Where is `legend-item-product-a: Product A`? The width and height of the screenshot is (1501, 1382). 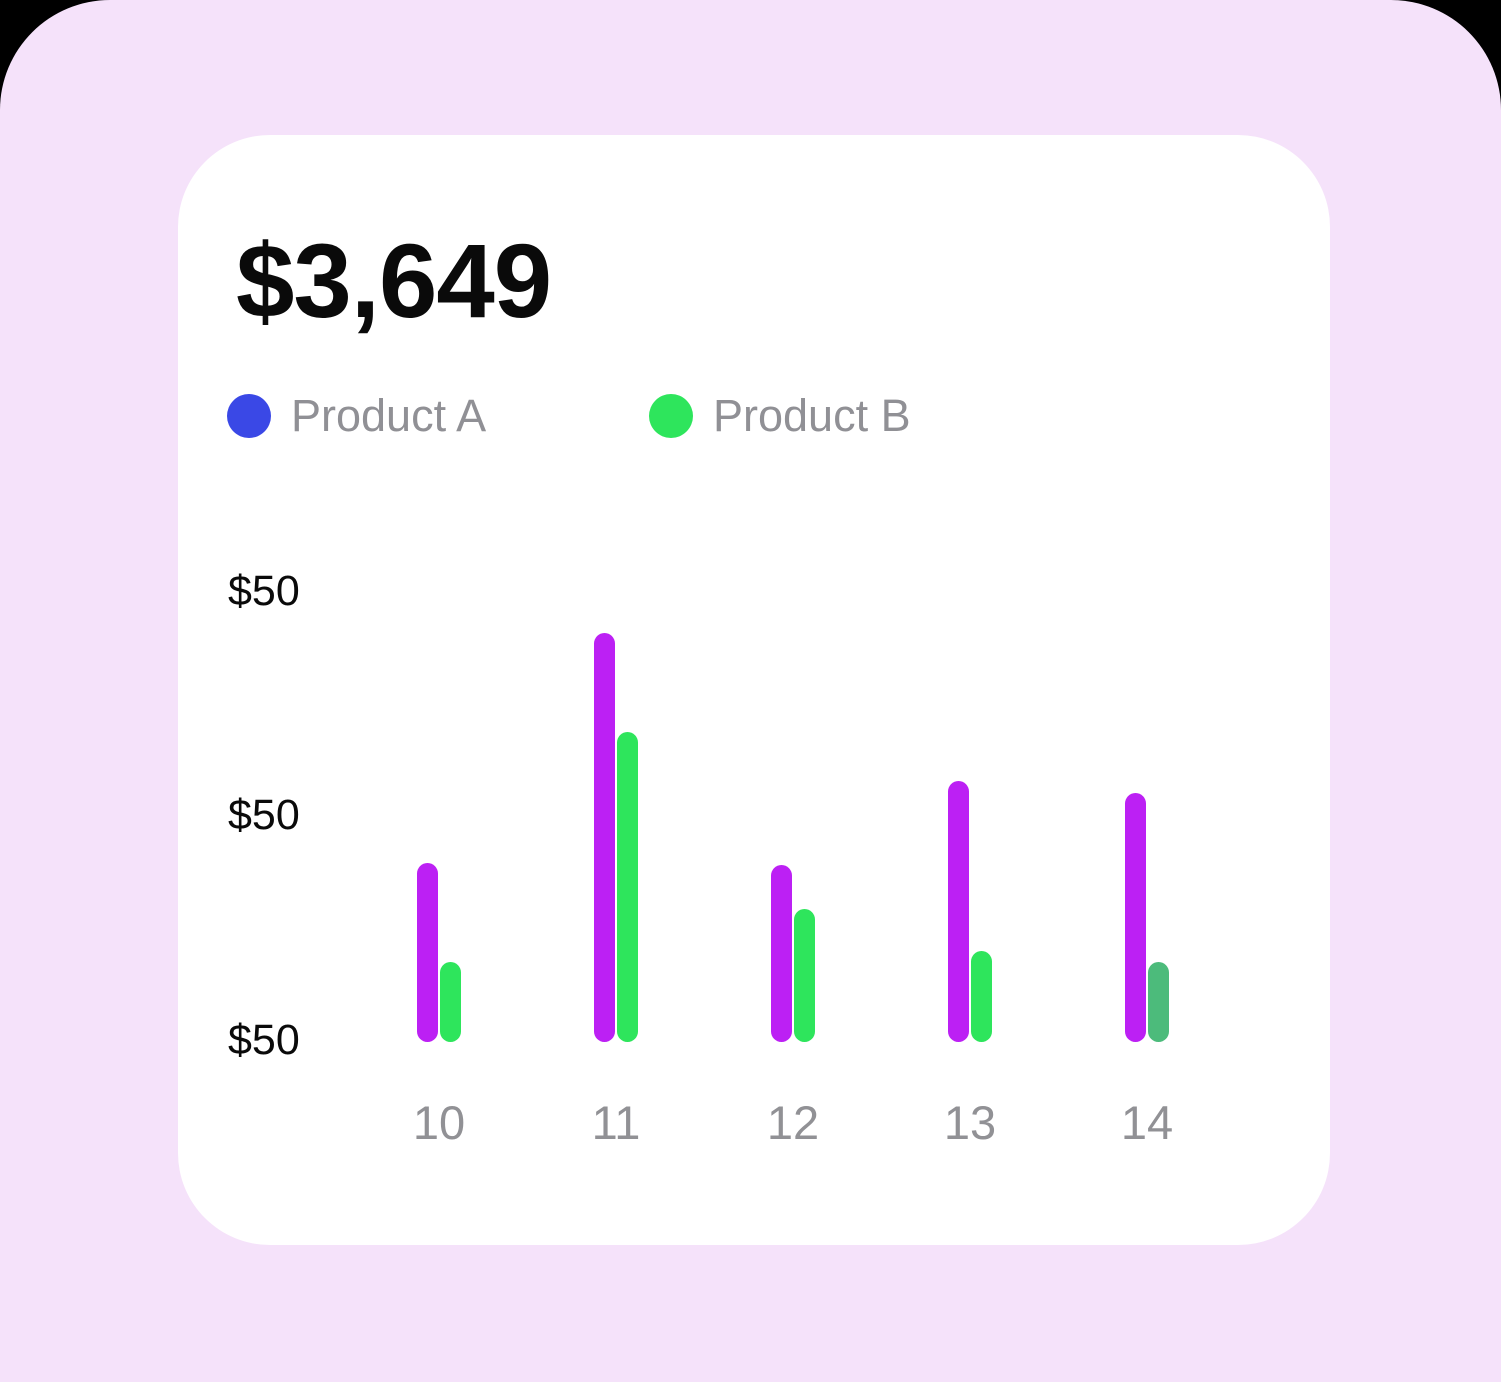 legend-item-product-a: Product A is located at coordinates (356, 415).